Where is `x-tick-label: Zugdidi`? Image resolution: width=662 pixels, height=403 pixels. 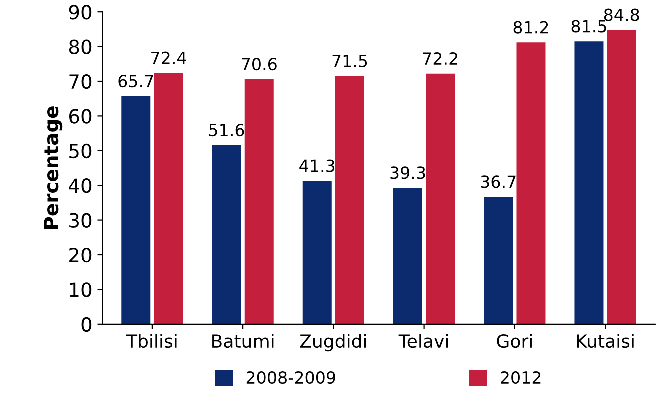 x-tick-label: Zugdidi is located at coordinates (333, 343).